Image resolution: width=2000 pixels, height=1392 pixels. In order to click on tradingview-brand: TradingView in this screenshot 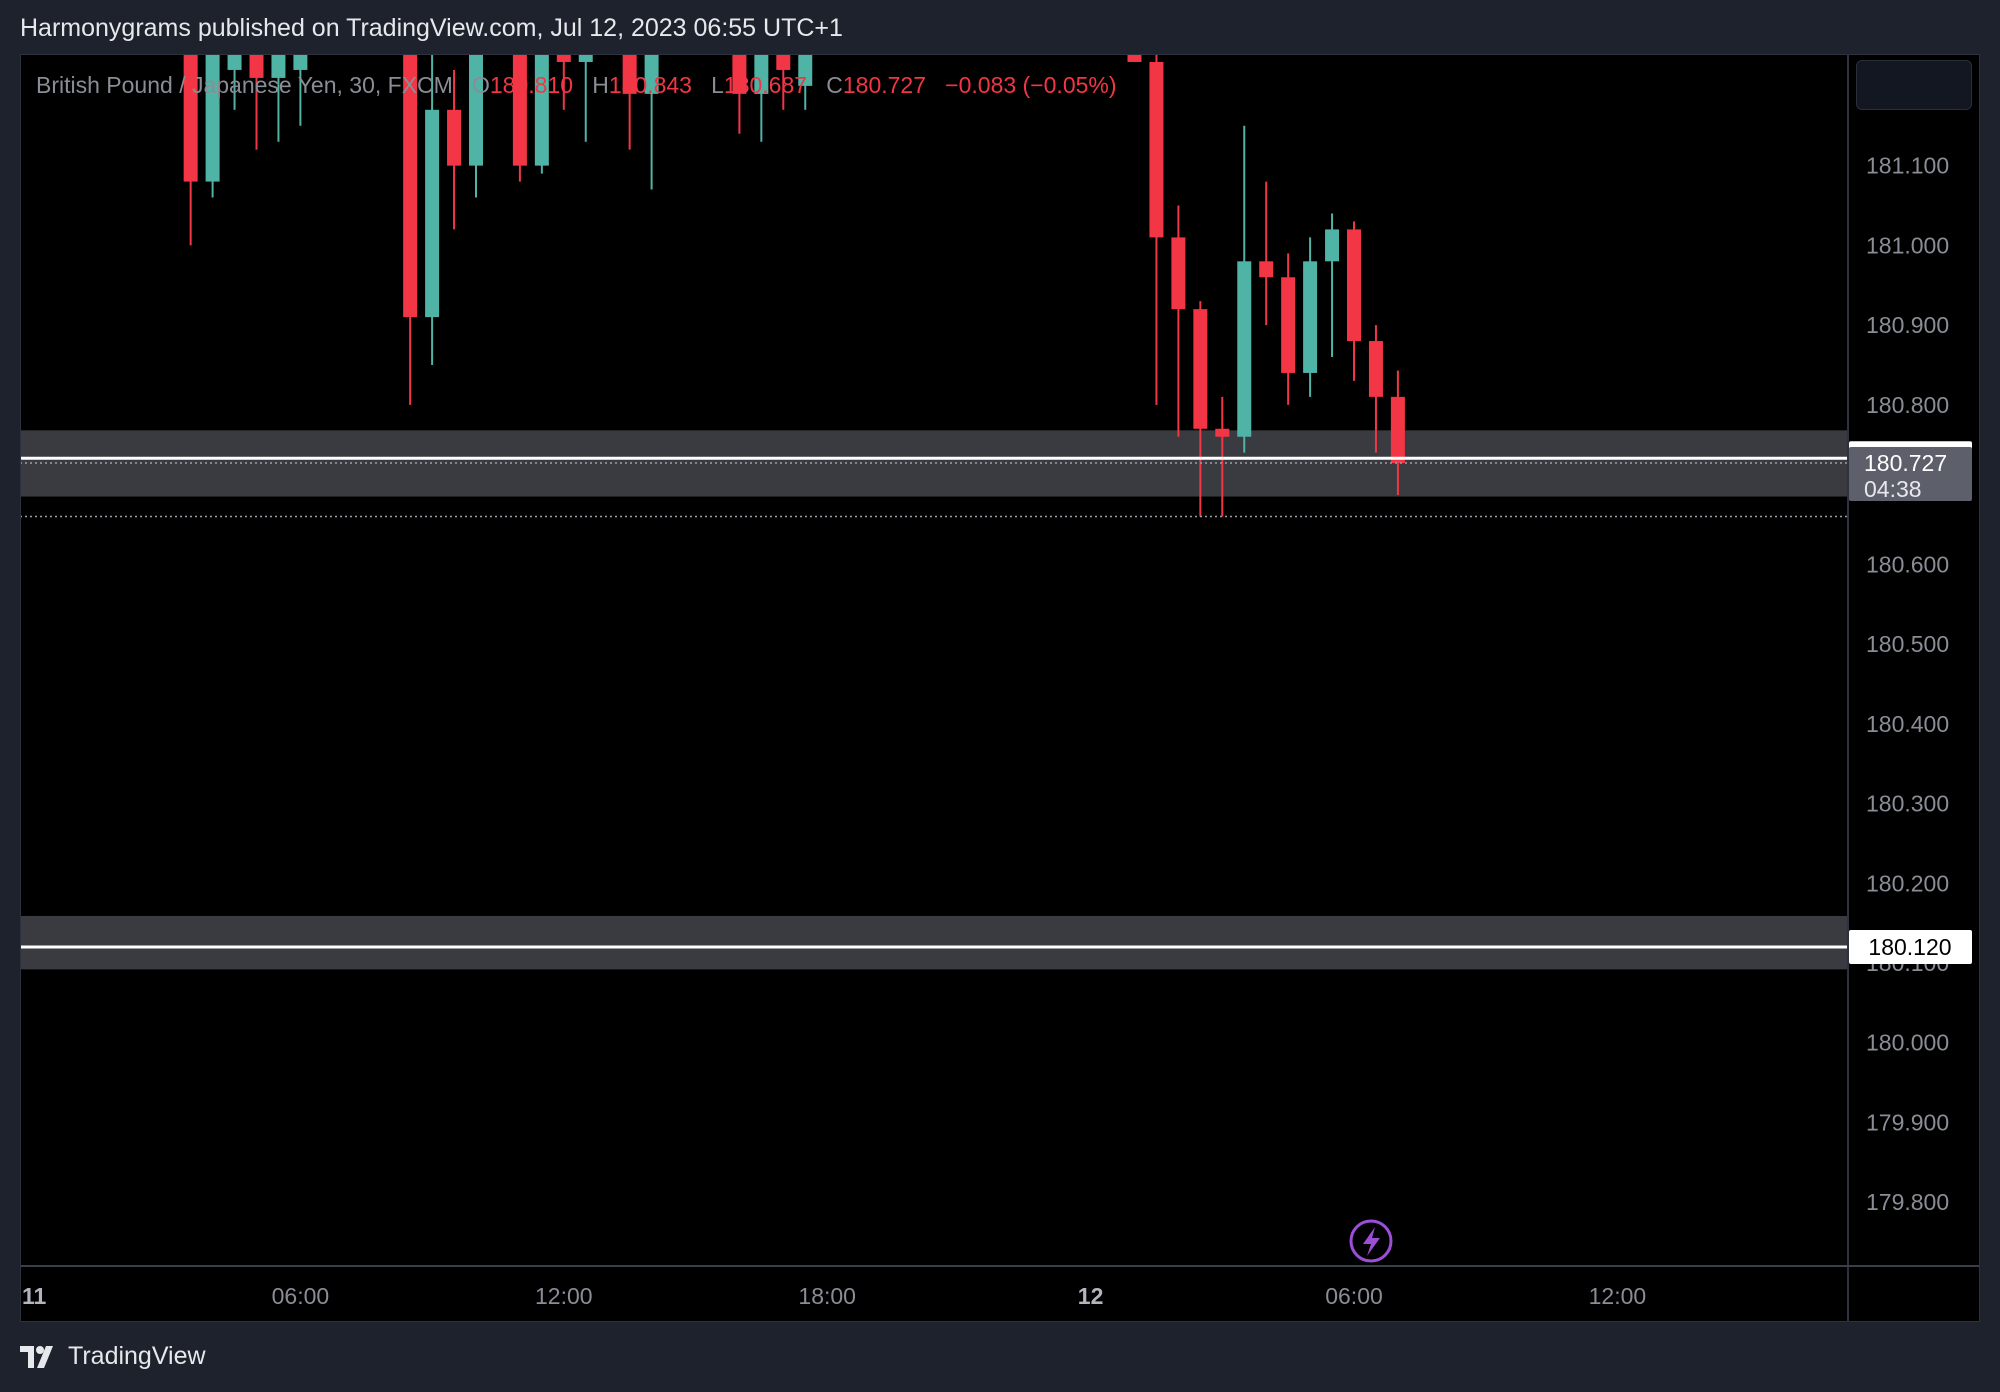, I will do `click(113, 1356)`.